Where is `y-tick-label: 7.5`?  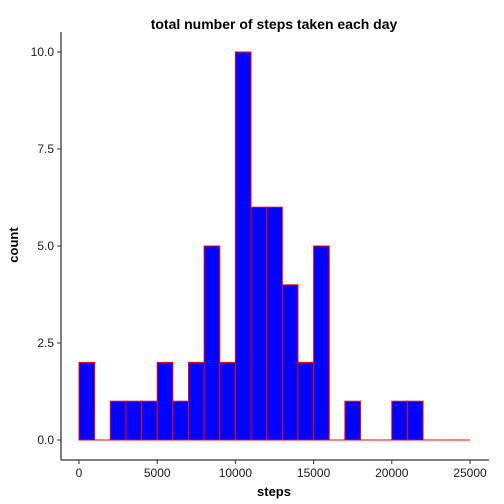 y-tick-label: 7.5 is located at coordinates (45, 149).